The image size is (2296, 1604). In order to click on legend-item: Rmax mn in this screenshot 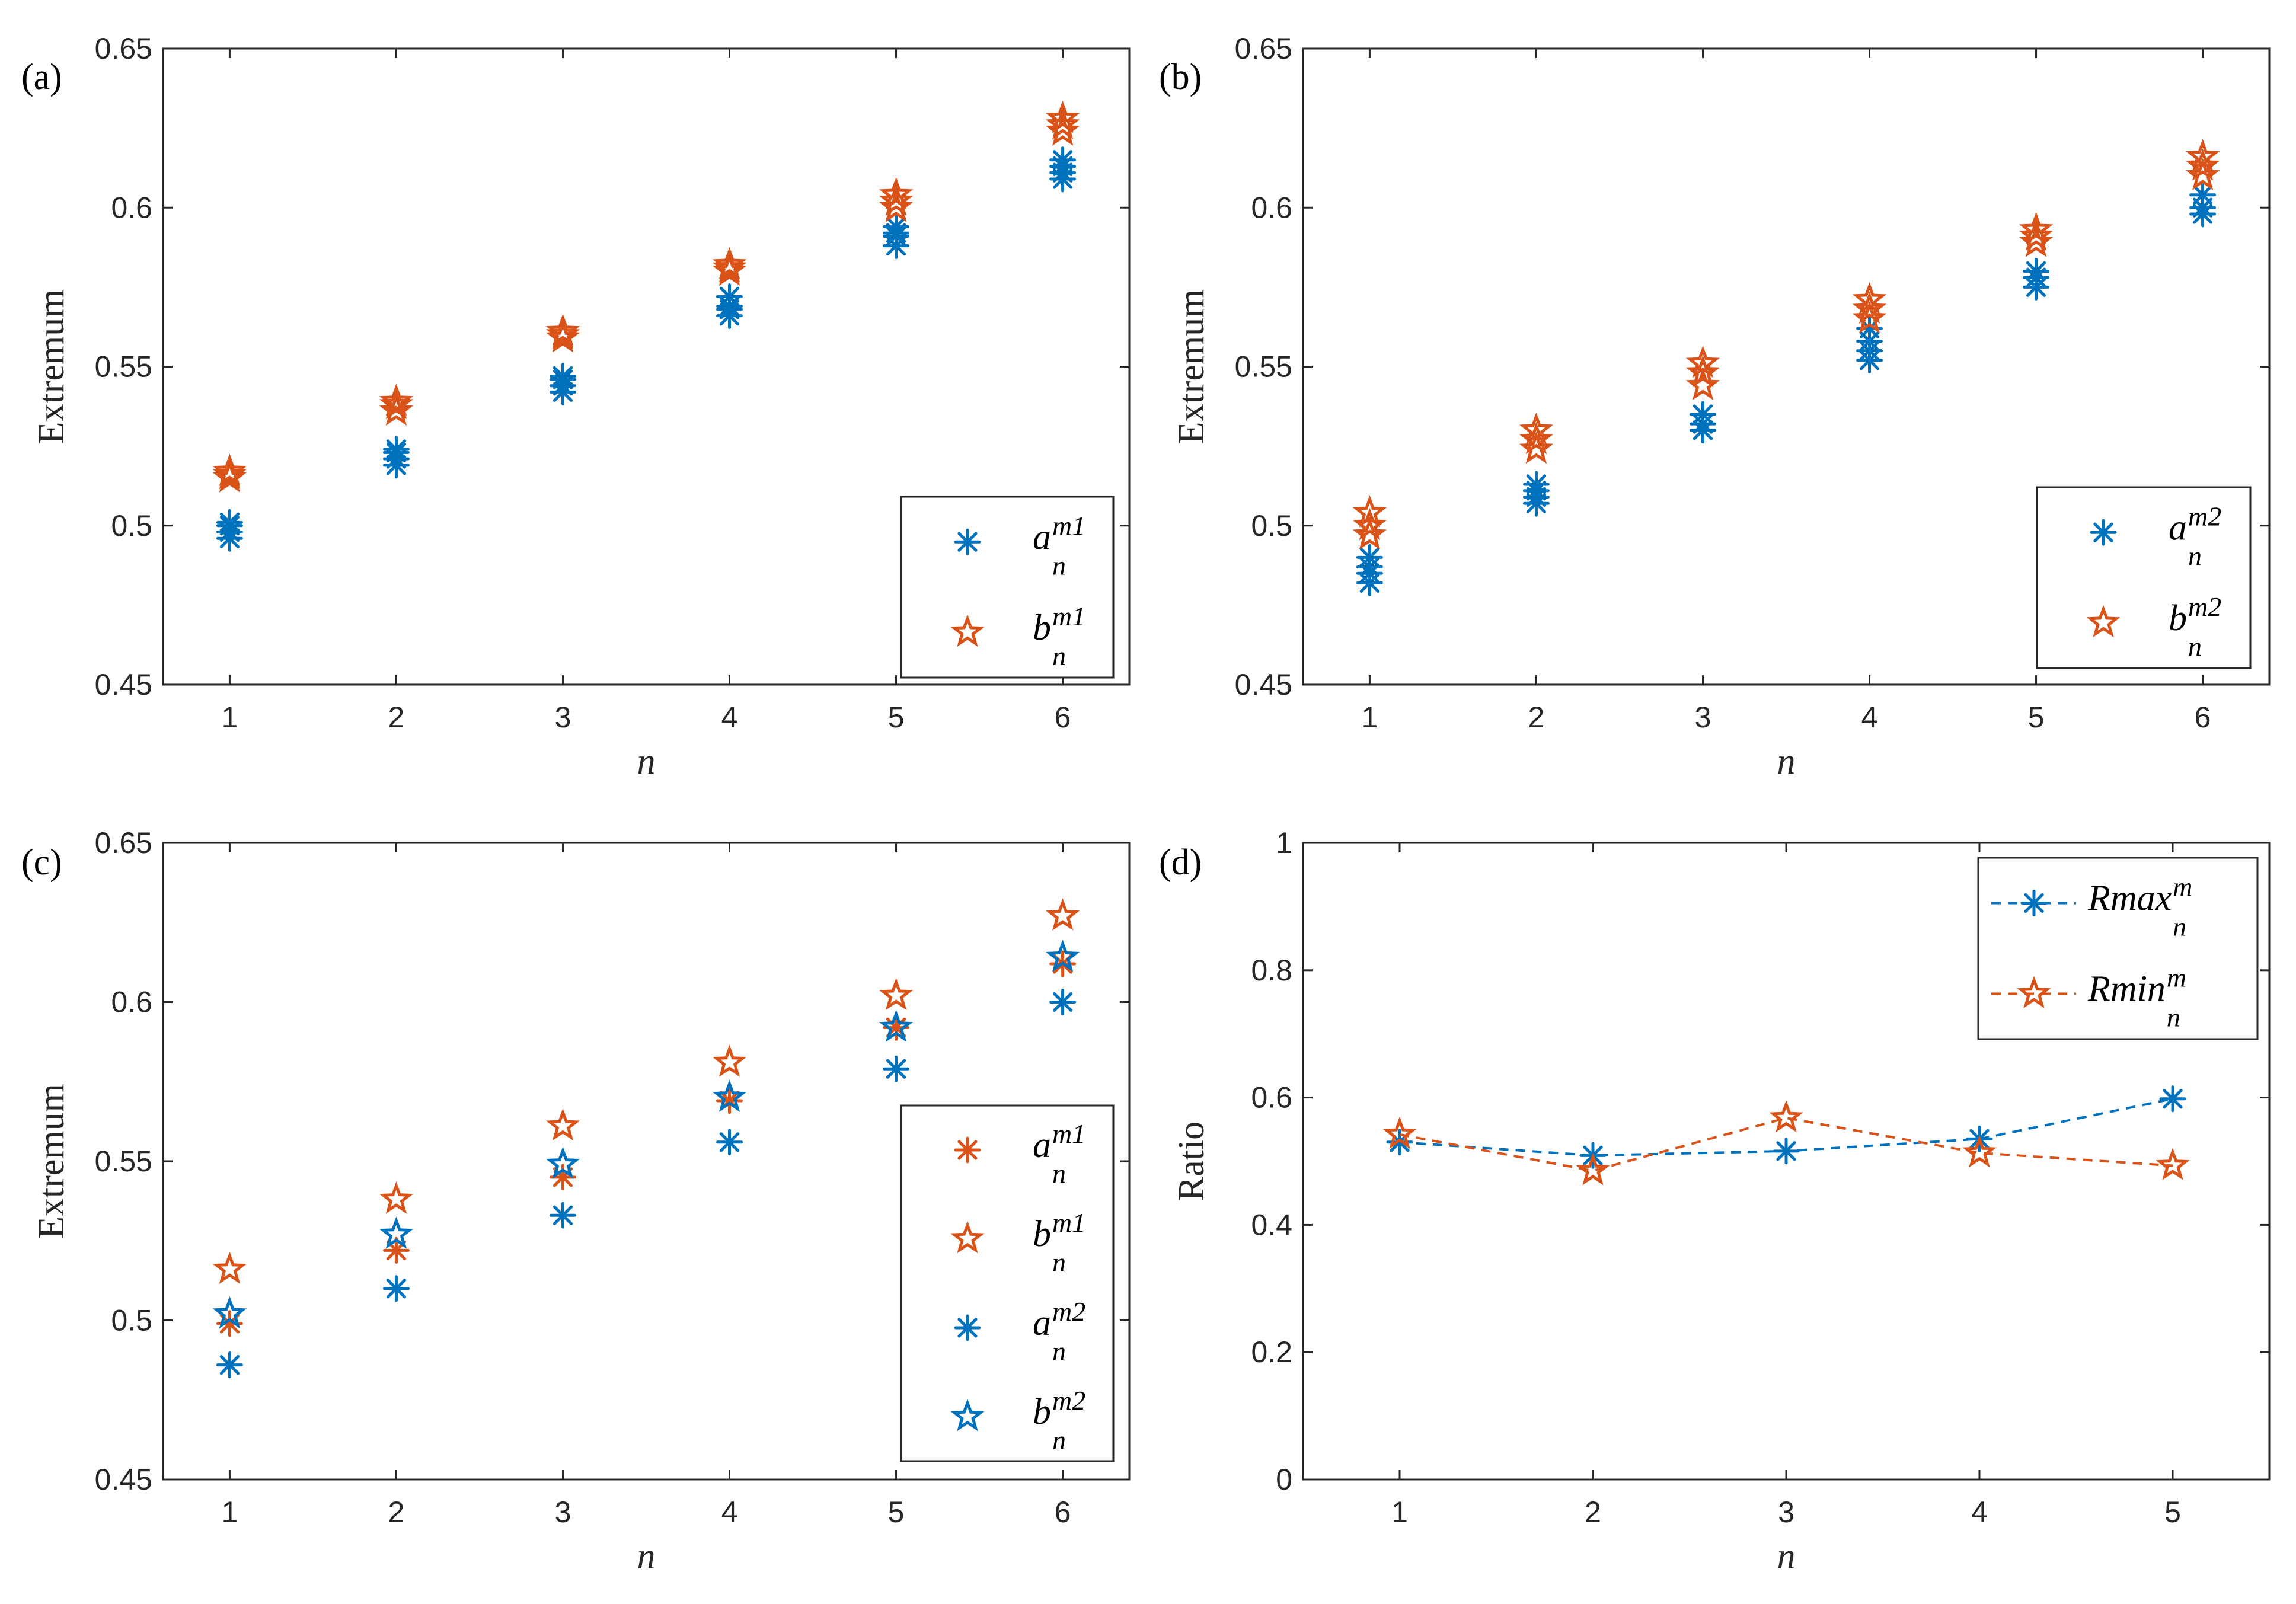, I will do `click(2091, 907)`.